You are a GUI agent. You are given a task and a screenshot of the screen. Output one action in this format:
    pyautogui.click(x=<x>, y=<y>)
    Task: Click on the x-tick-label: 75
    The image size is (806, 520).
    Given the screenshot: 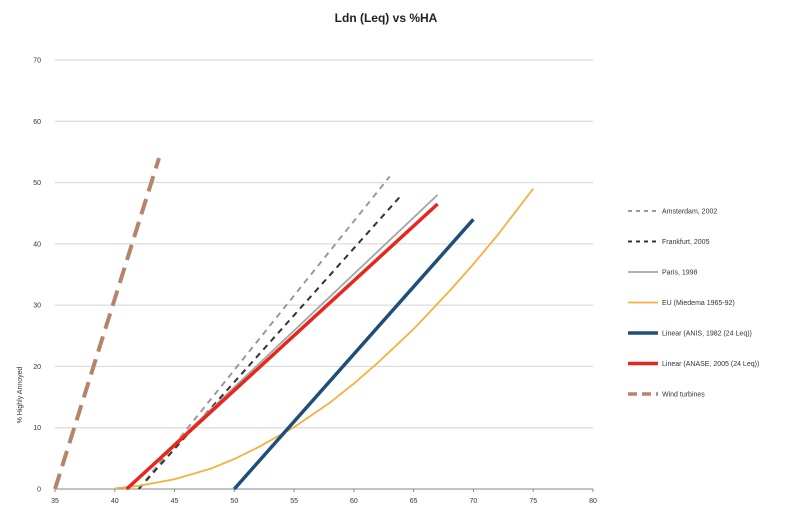 What is the action you would take?
    pyautogui.click(x=533, y=501)
    